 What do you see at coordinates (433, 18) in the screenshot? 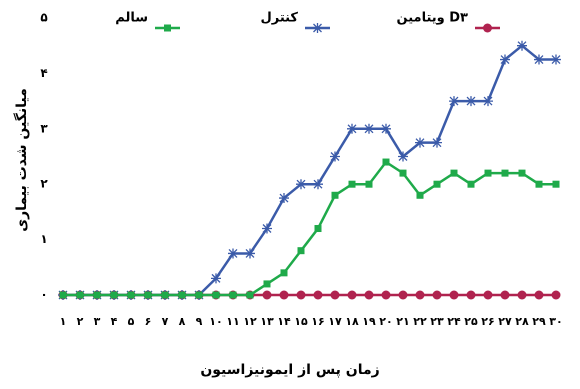
I see `legend-label: ویتامین D۳` at bounding box center [433, 18].